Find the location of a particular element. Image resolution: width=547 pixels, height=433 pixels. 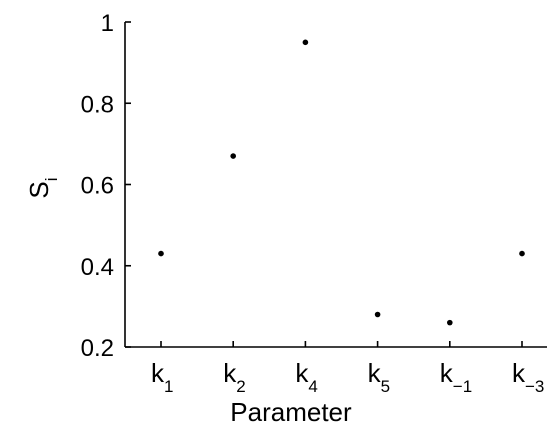

x-axis-label: Parameter is located at coordinates (291, 412).